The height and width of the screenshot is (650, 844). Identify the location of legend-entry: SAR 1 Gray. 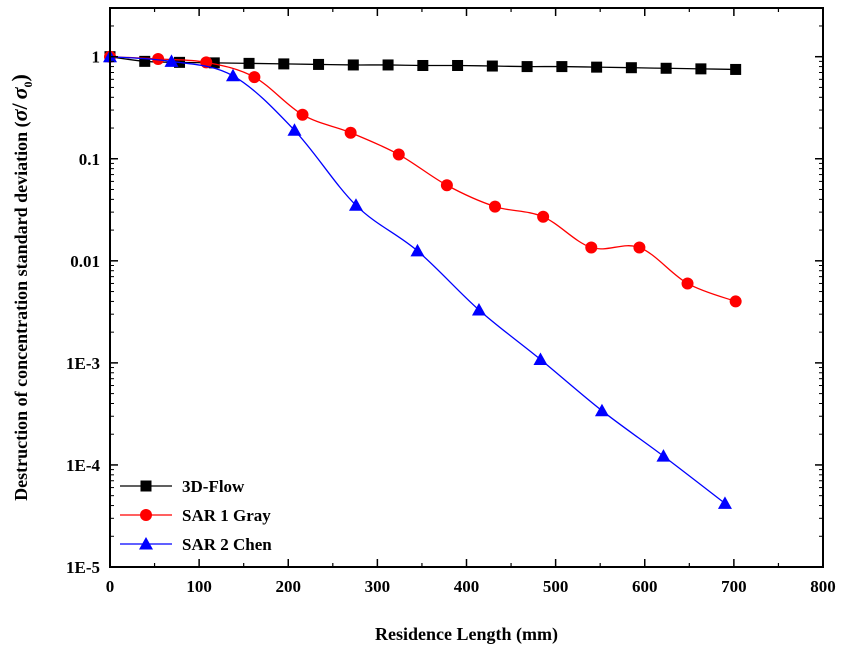
(195, 515).